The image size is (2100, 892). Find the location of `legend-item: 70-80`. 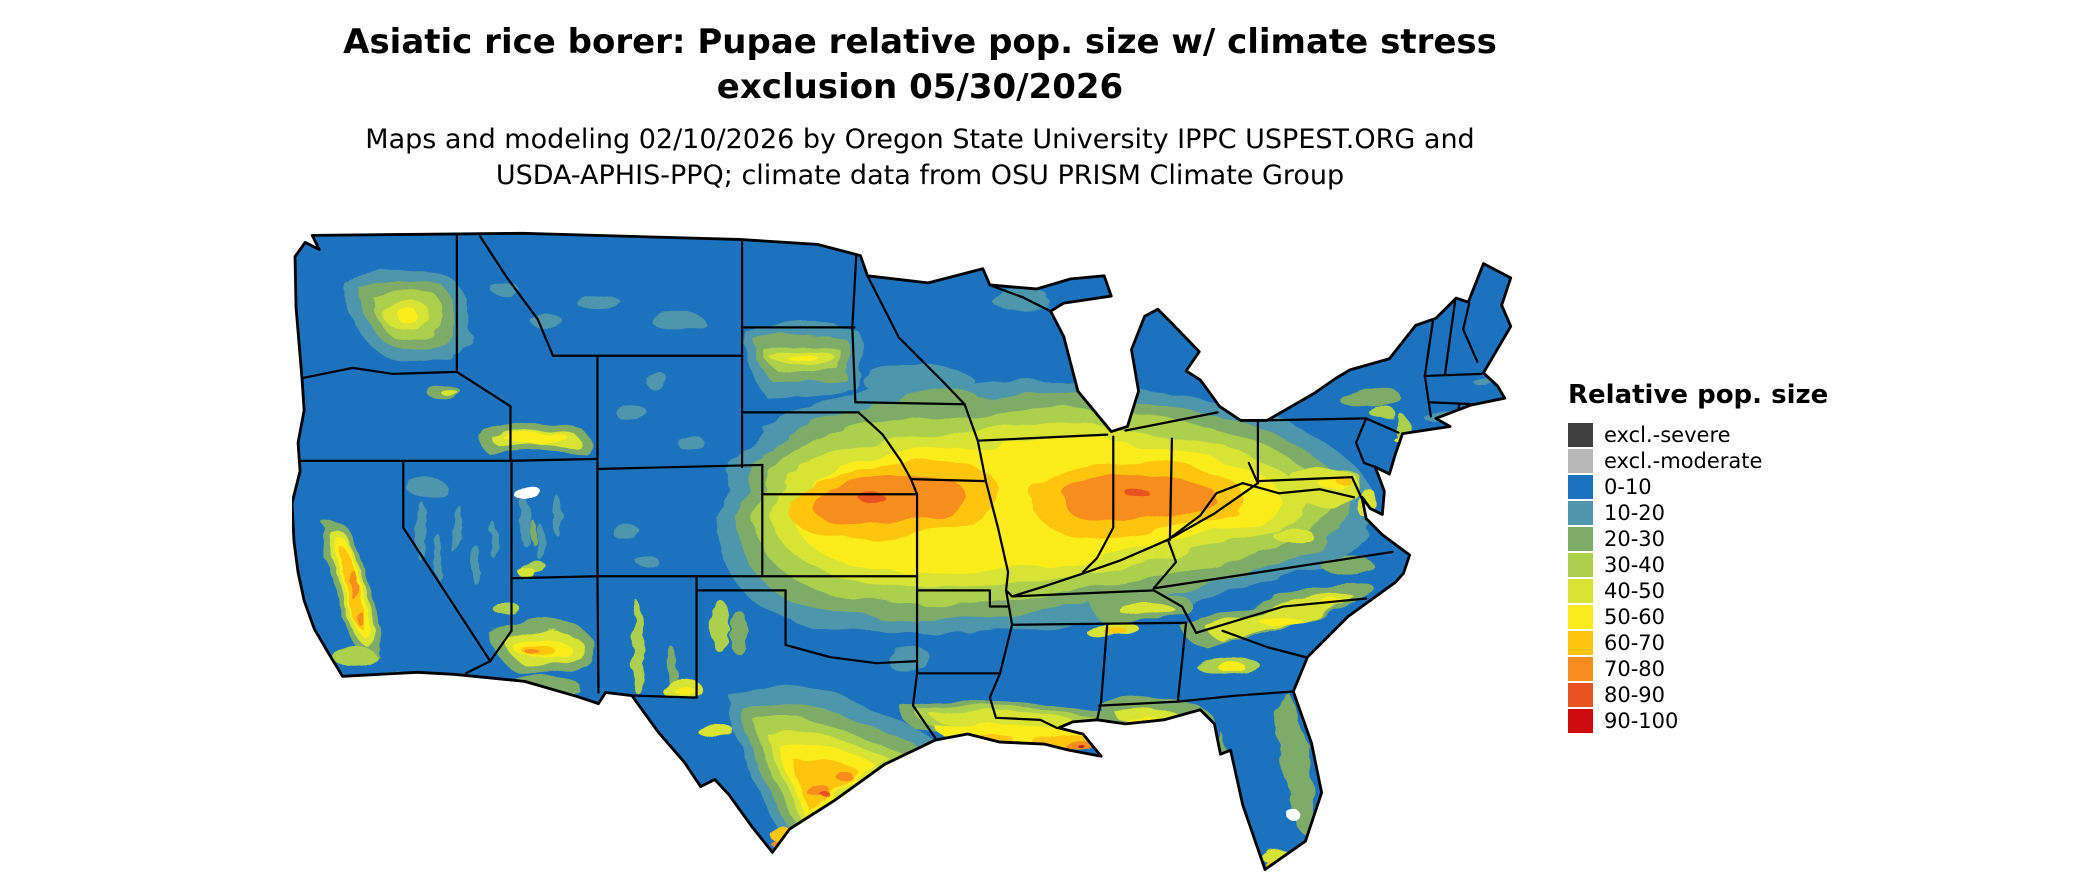

legend-item: 70-80 is located at coordinates (1698, 669).